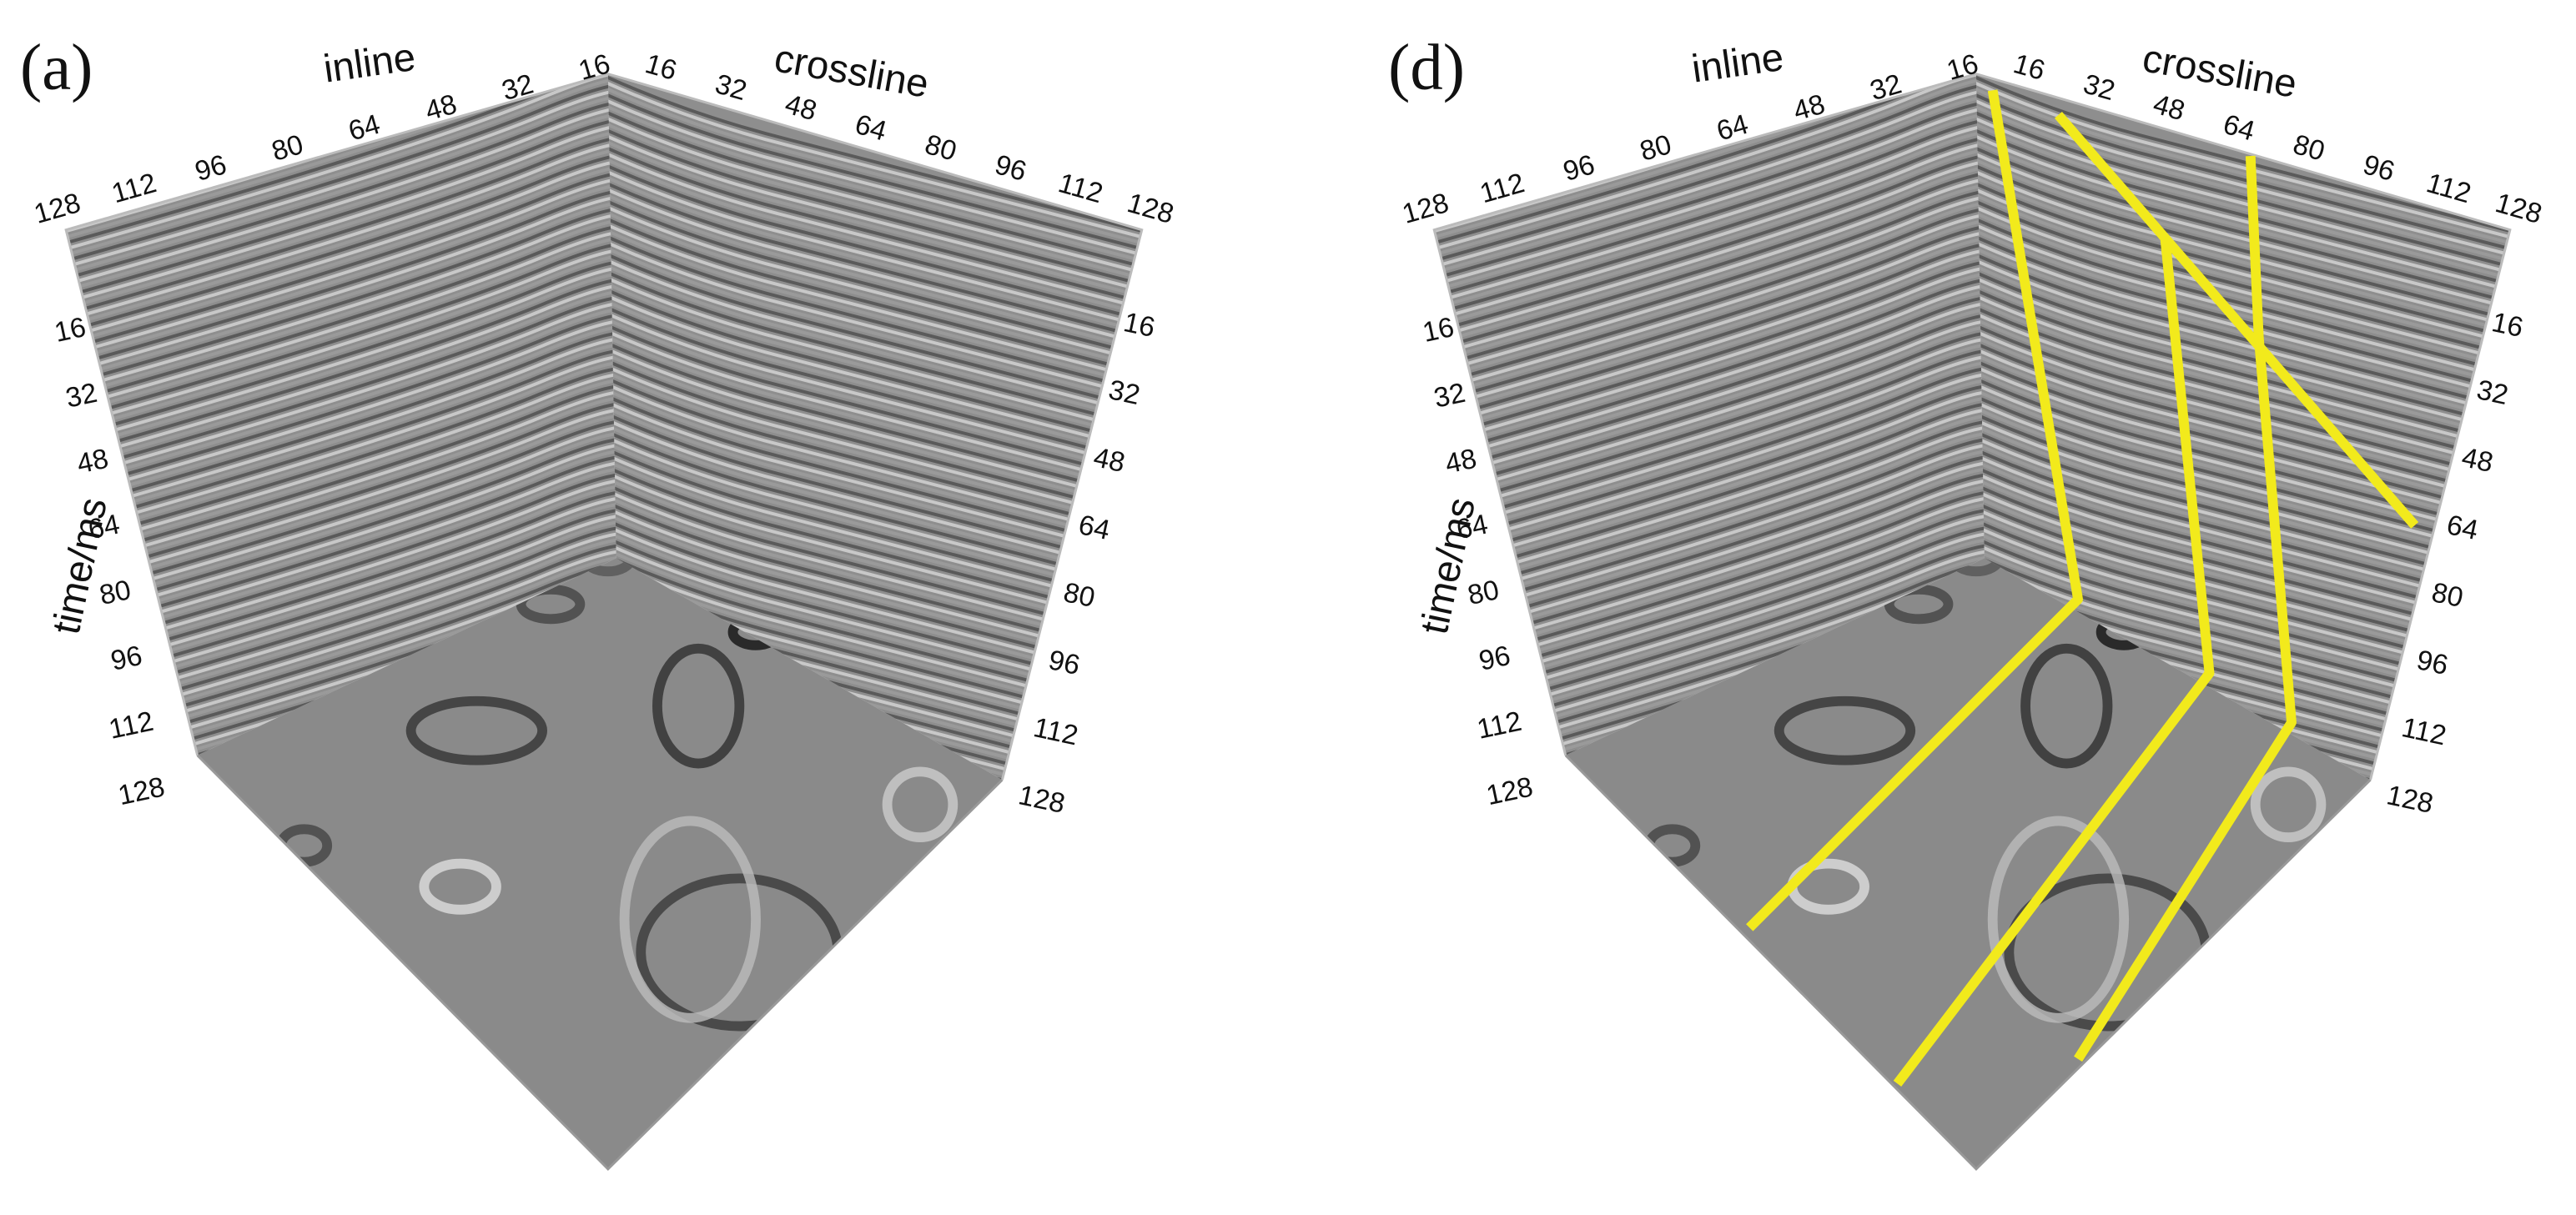 The image size is (2576, 1215). I want to click on crossline-tick-label: 16, so click(660, 67).